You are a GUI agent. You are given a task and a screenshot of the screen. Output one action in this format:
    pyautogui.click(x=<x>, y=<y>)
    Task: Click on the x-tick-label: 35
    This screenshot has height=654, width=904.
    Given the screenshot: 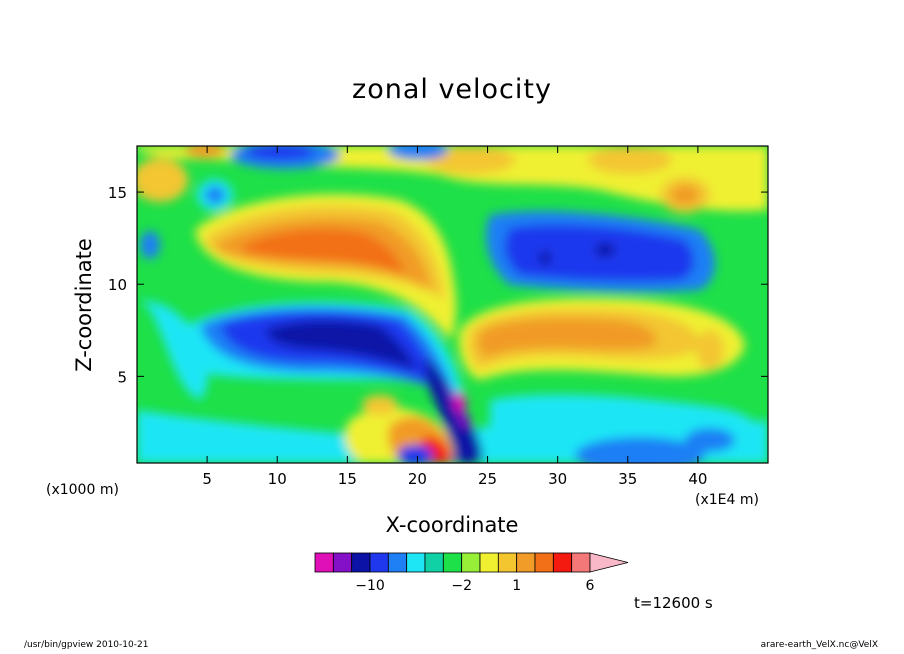 What is the action you would take?
    pyautogui.click(x=627, y=479)
    